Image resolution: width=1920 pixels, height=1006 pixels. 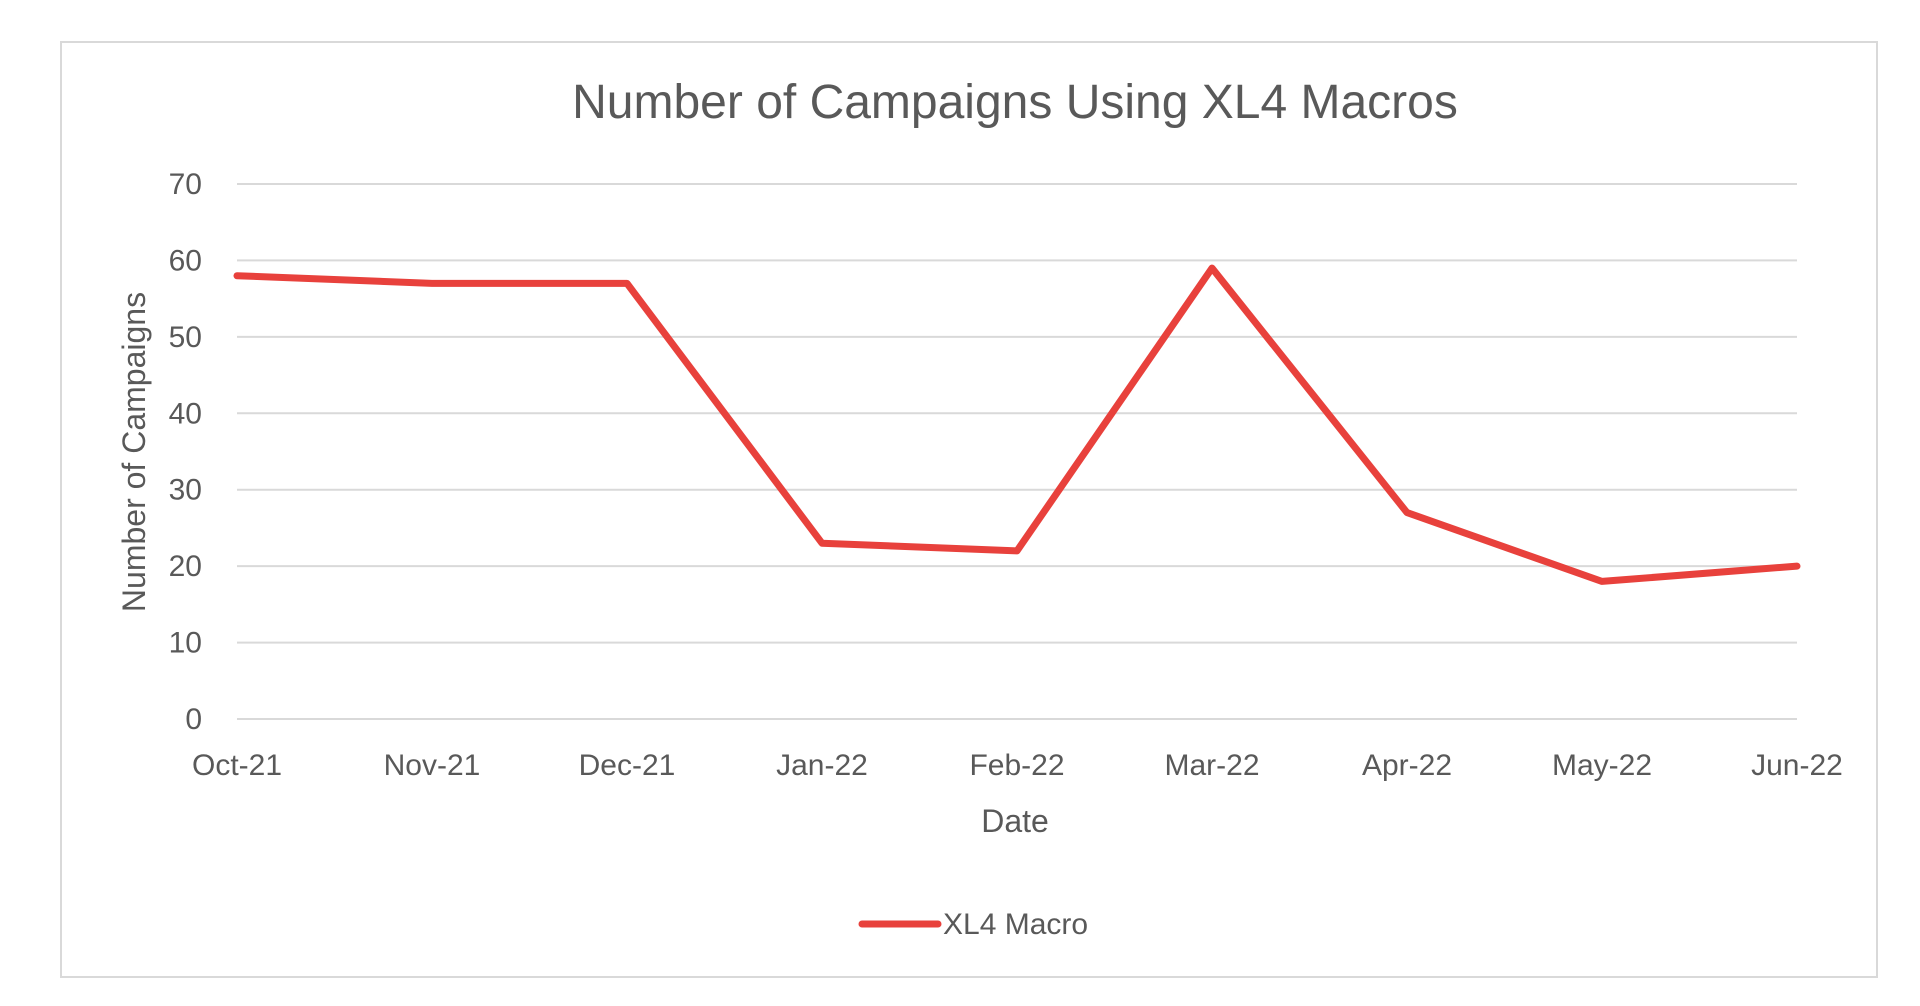 What do you see at coordinates (185, 452) in the screenshot?
I see `y-axis-ticks: 0 10 20 30 40 50 60 70` at bounding box center [185, 452].